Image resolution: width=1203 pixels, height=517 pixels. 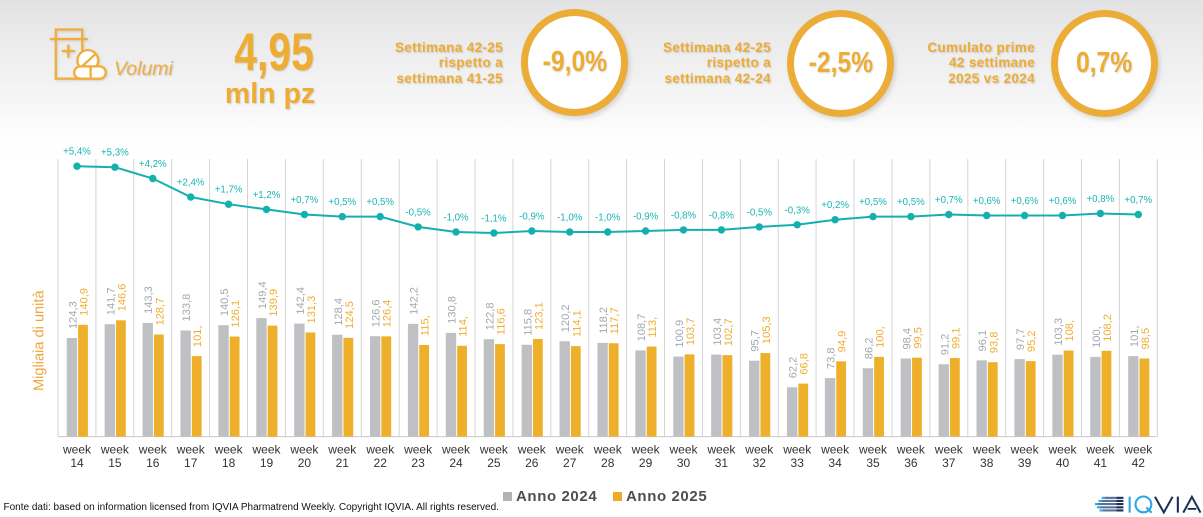 I want to click on svg-text: 98,4, so click(x=907, y=339).